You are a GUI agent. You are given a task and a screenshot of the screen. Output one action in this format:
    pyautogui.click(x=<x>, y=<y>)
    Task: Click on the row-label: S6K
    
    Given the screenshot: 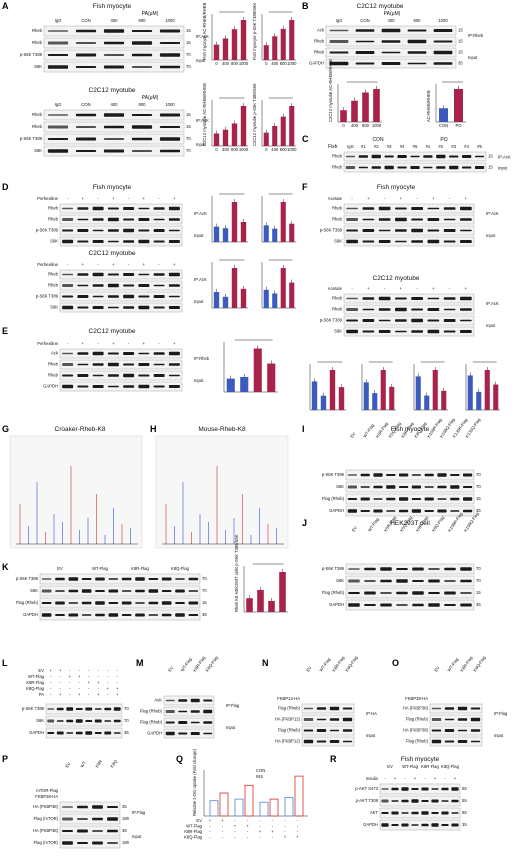 What is the action you would take?
    pyautogui.click(x=338, y=241)
    